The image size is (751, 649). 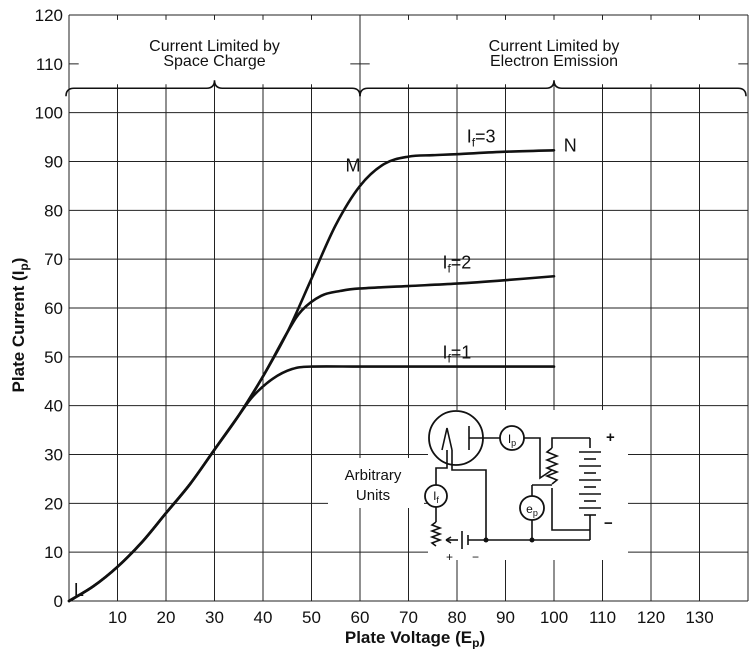 What do you see at coordinates (602, 617) in the screenshot?
I see `x-tick-label: 110` at bounding box center [602, 617].